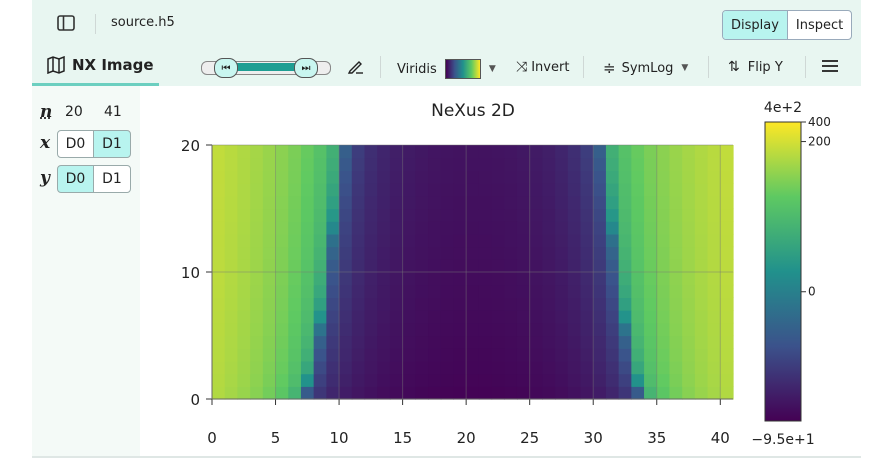 The image size is (883, 463). I want to click on colorbar-gradient, so click(783, 271).